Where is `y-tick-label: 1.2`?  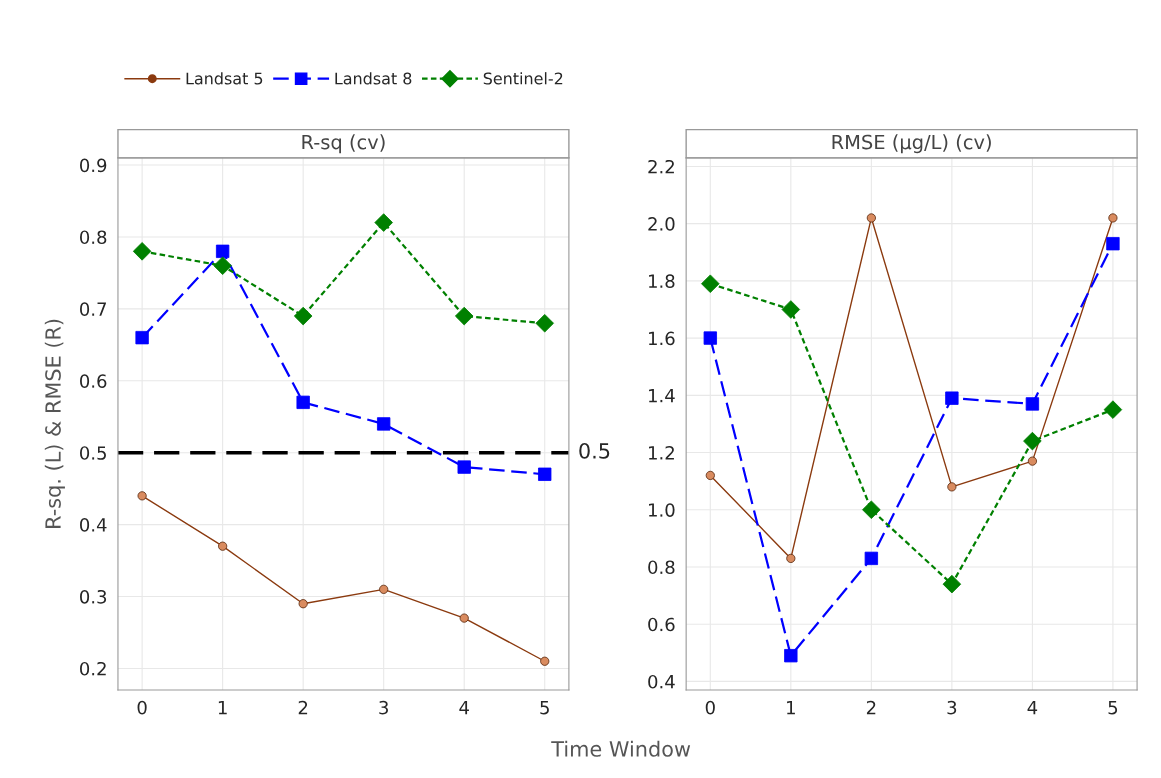 y-tick-label: 1.2 is located at coordinates (661, 453).